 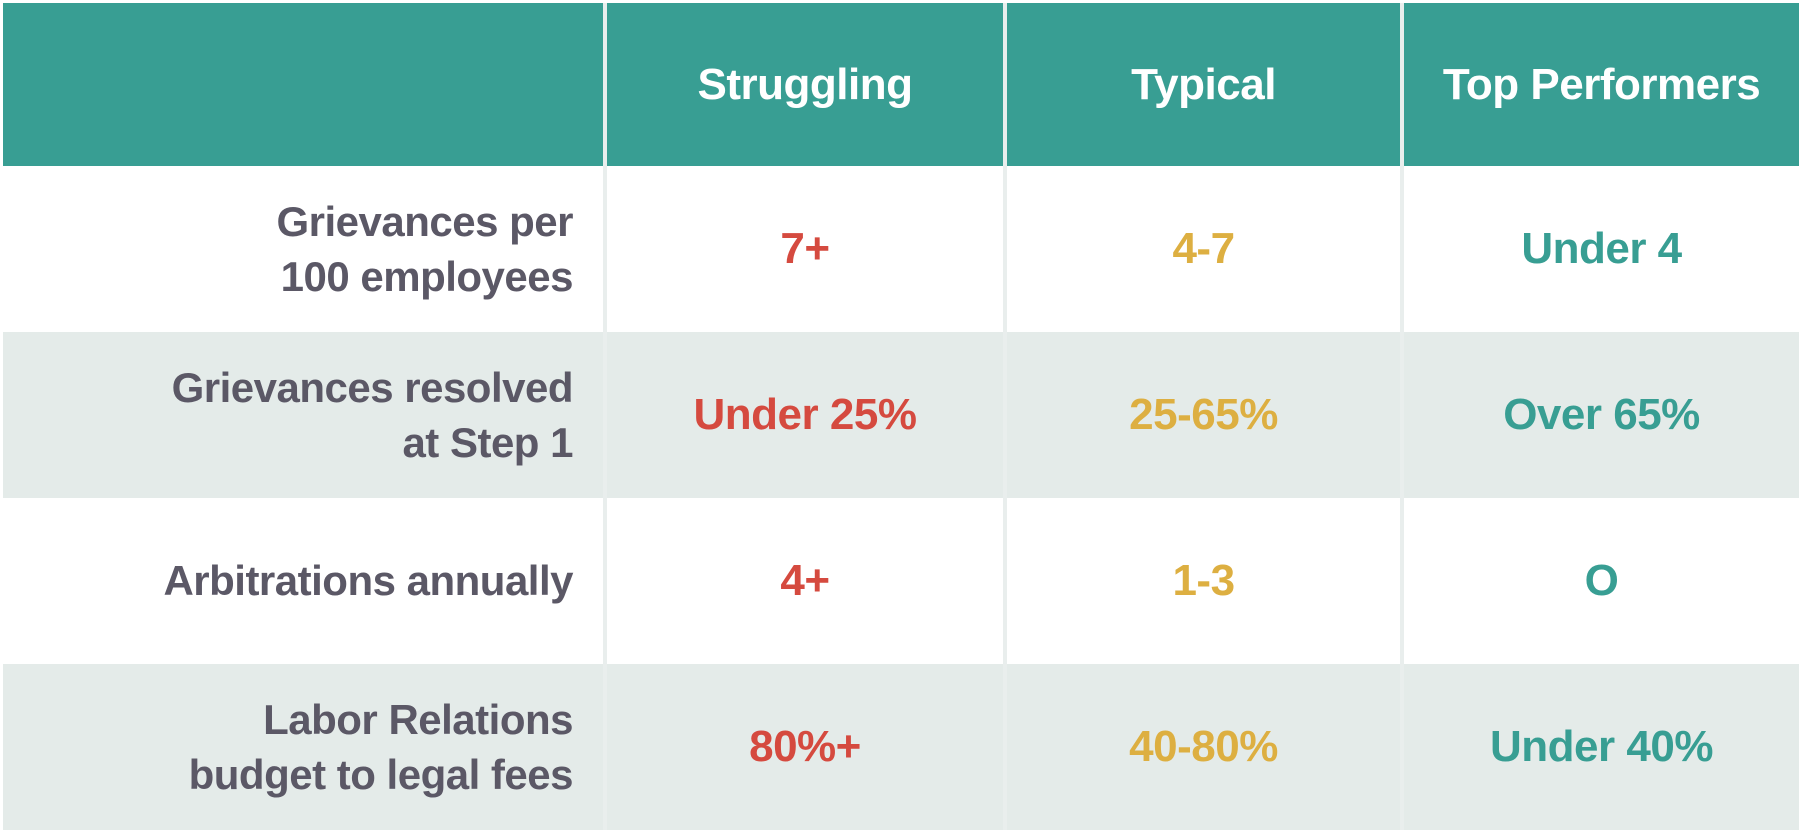 What do you see at coordinates (303, 84) in the screenshot?
I see `header-metric-cell` at bounding box center [303, 84].